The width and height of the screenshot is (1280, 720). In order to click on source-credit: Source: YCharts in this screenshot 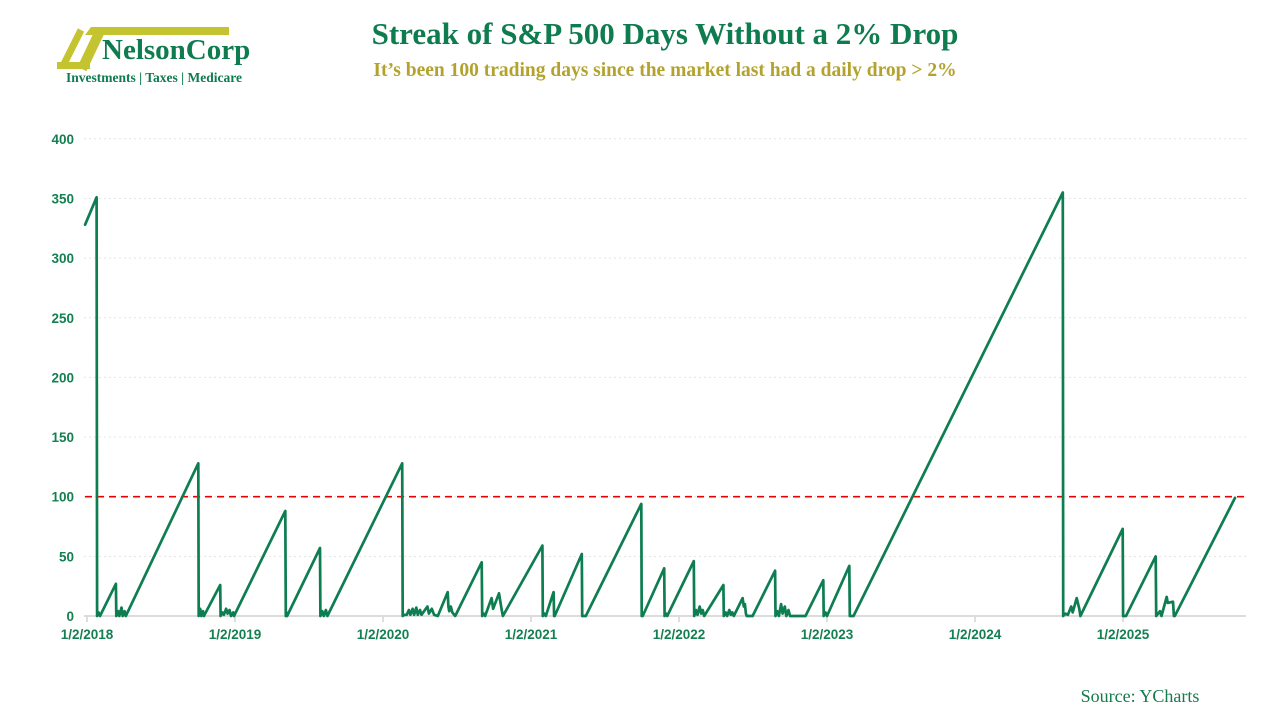, I will do `click(1140, 696)`.